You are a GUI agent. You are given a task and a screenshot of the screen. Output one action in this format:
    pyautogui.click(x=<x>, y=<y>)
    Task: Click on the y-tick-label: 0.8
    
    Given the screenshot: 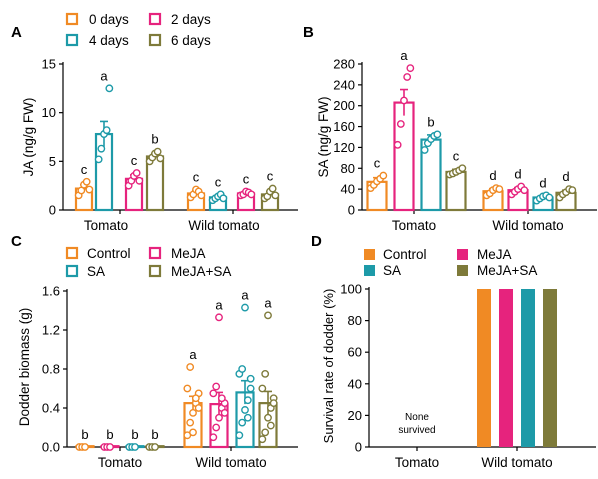 What is the action you would take?
    pyautogui.click(x=51, y=369)
    